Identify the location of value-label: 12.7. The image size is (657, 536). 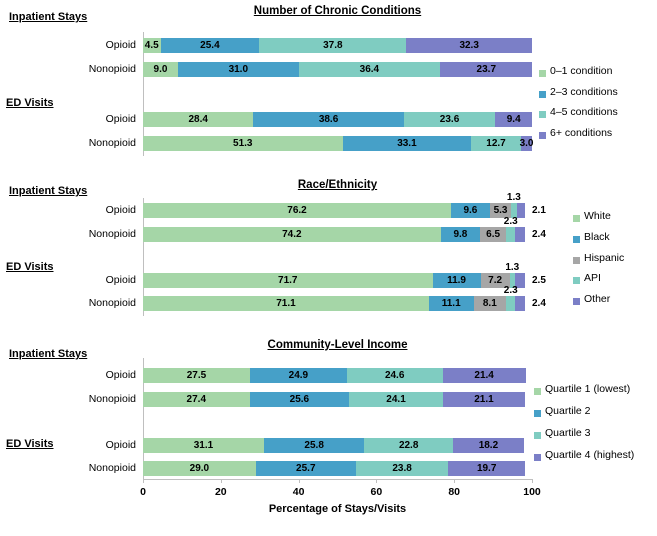
(496, 143).